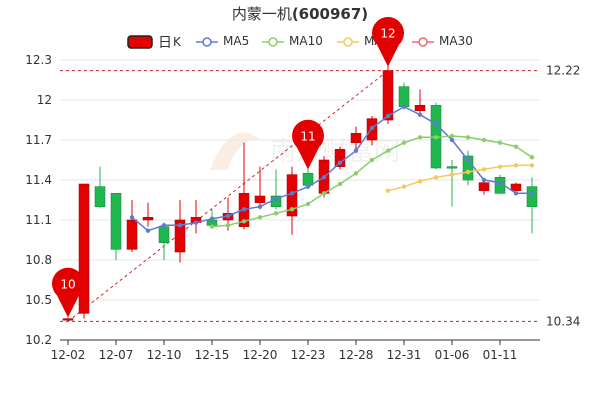  I want to click on y-tick-label: 11.1, so click(38, 220).